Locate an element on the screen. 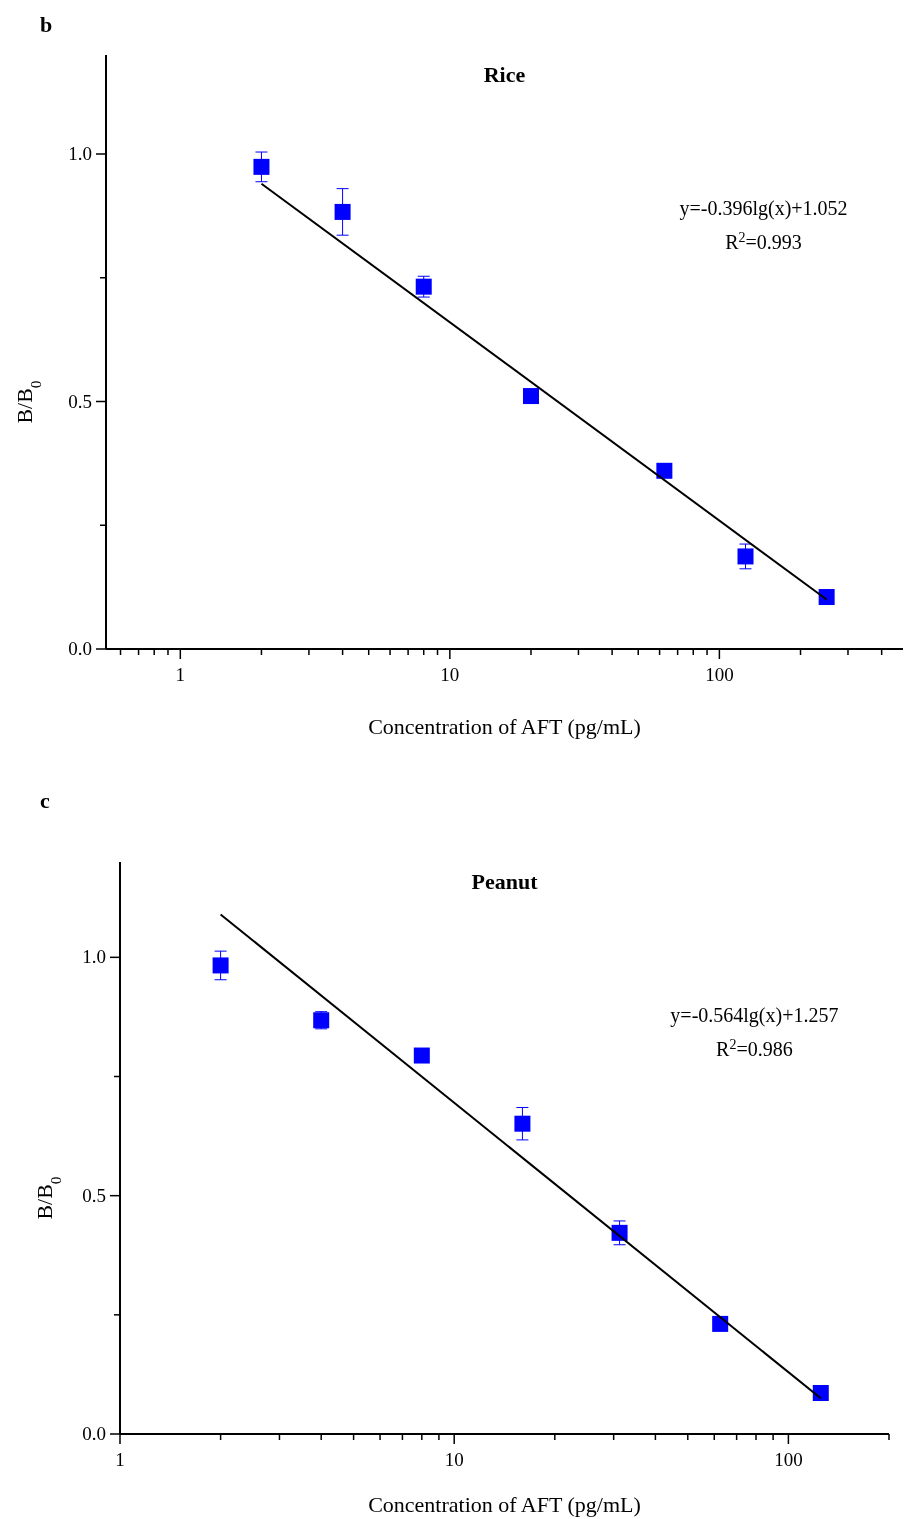 This screenshot has width=905, height=1519. annotation: R$^{2}$=0.993 is located at coordinates (763, 241).